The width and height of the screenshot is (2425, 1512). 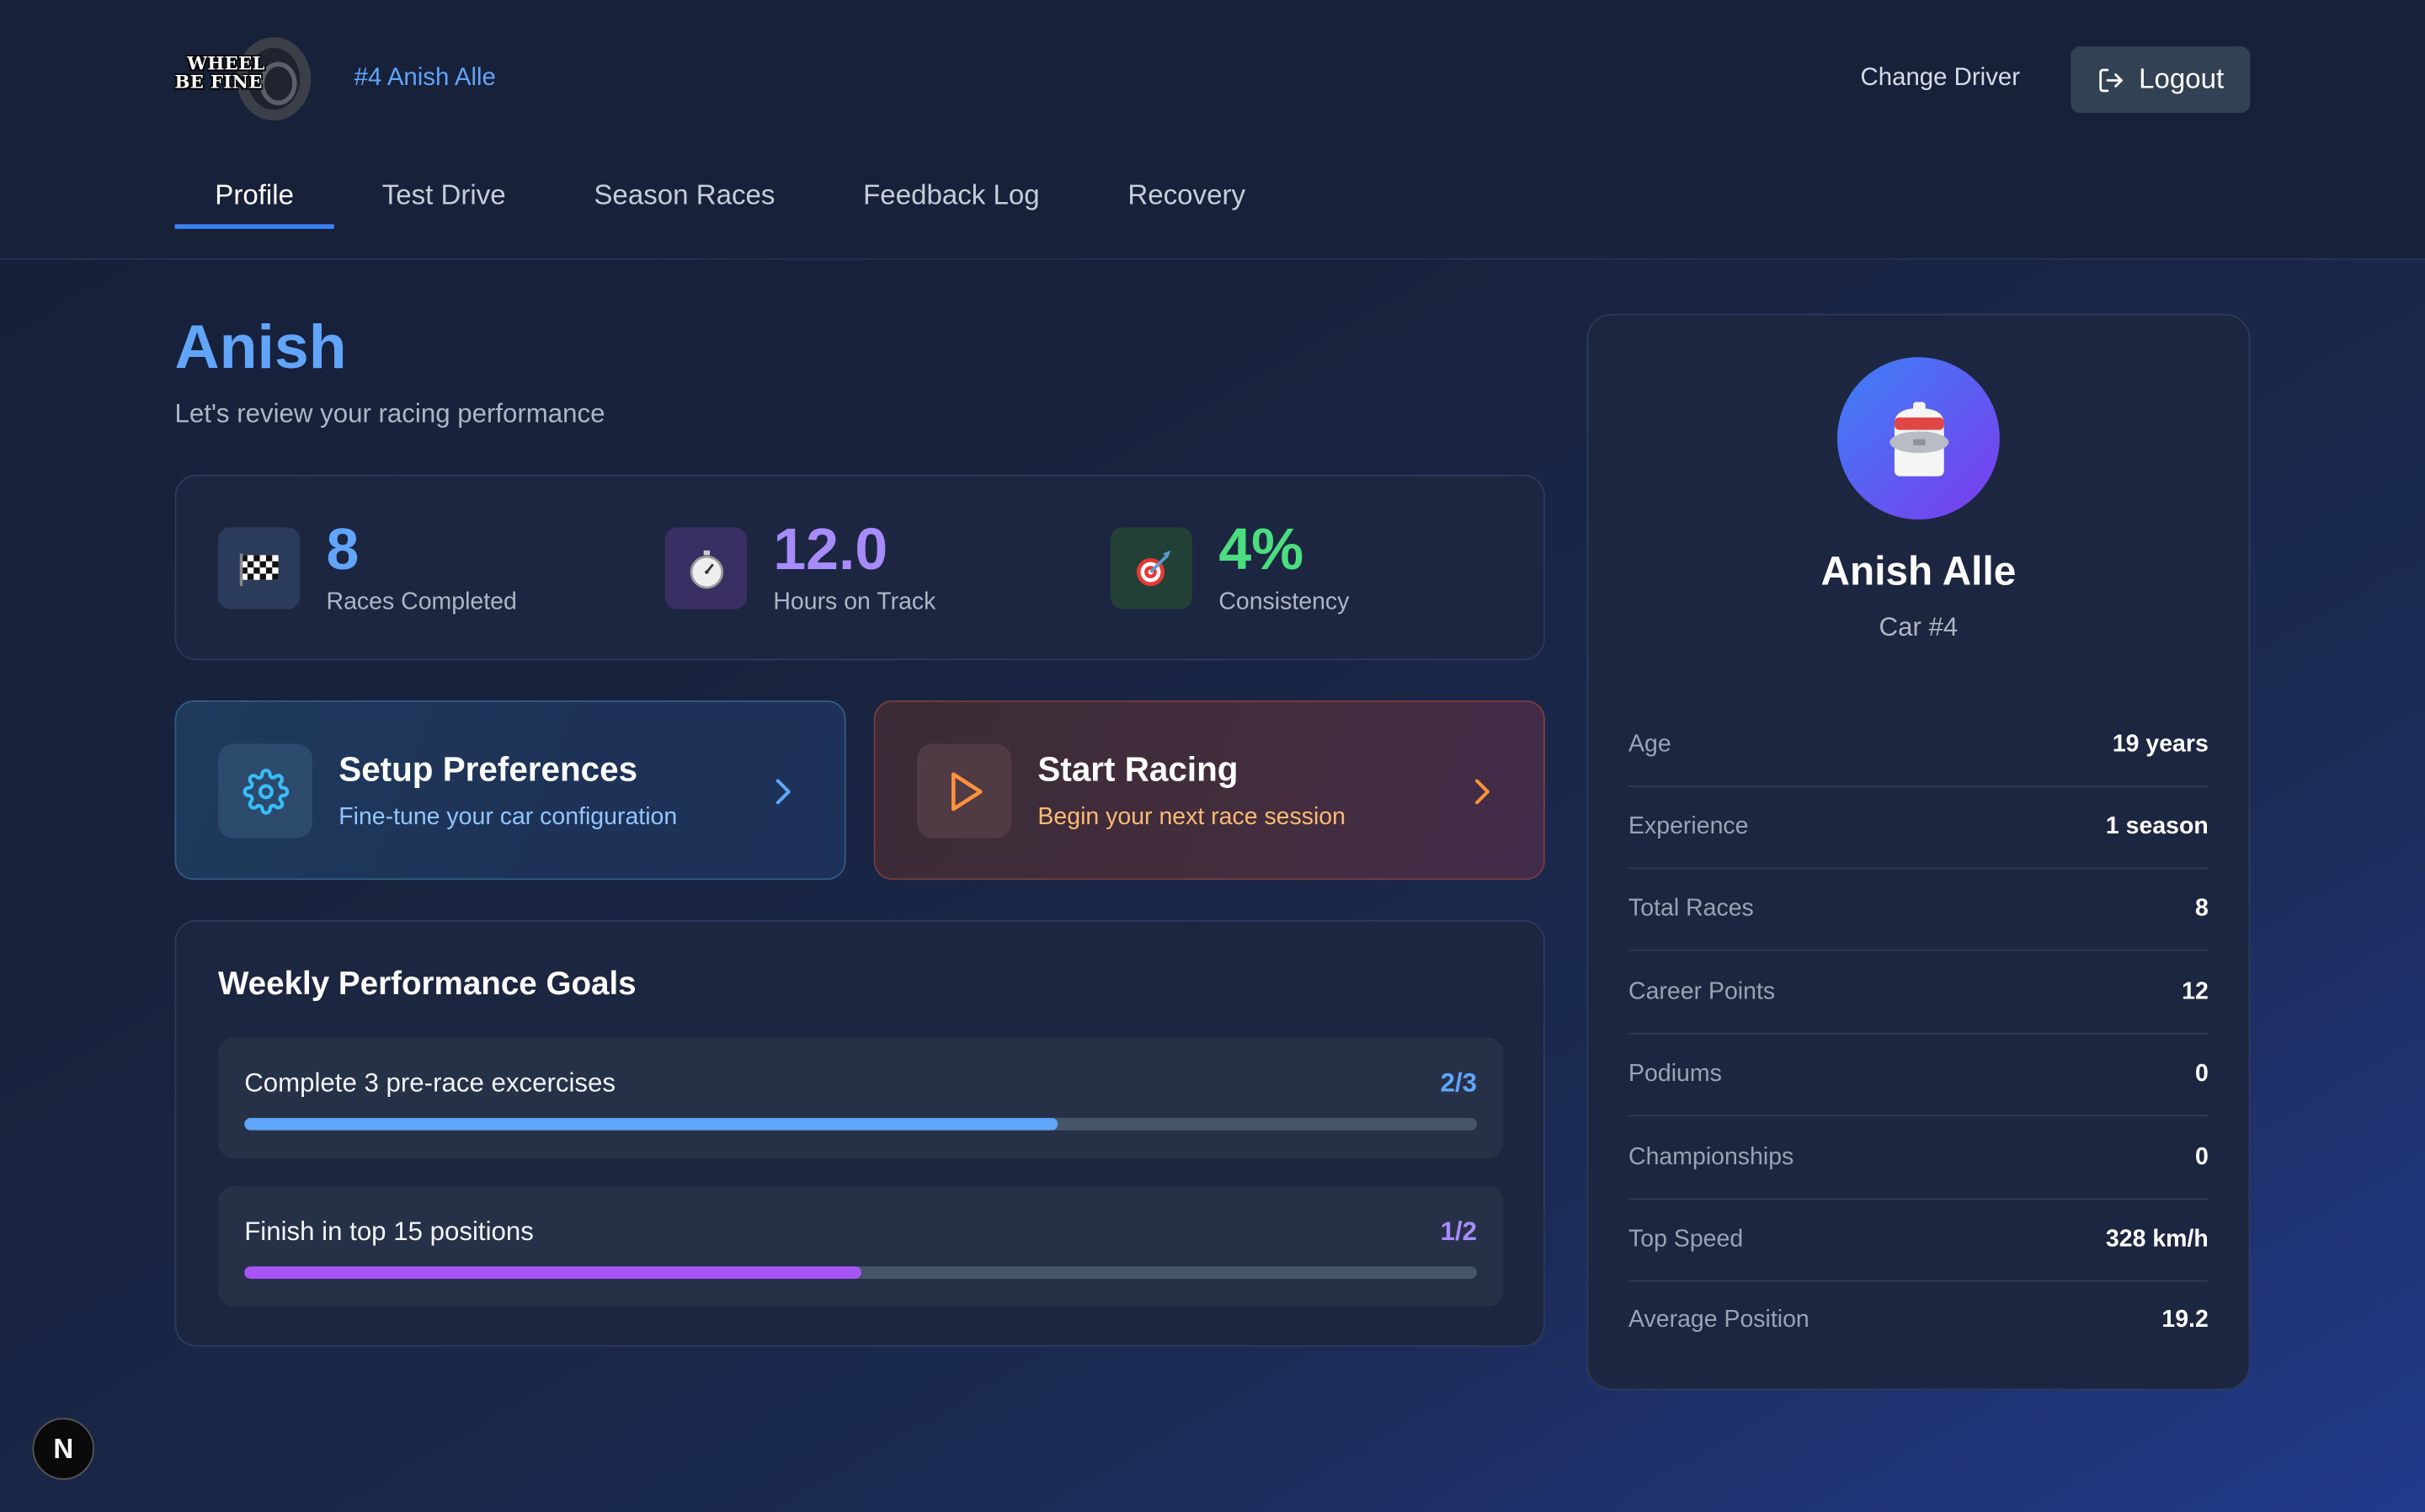 What do you see at coordinates (254, 195) in the screenshot?
I see `tab-profile: Profile` at bounding box center [254, 195].